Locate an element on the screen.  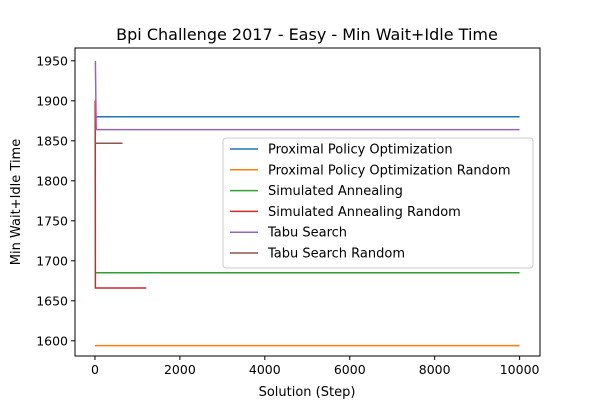
legend-label-2: Simulated Annealing is located at coordinates (335, 191).